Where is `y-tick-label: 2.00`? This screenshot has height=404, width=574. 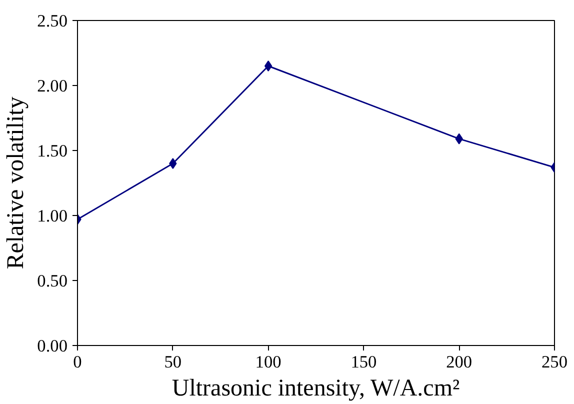
y-tick-label: 2.00 is located at coordinates (52, 86).